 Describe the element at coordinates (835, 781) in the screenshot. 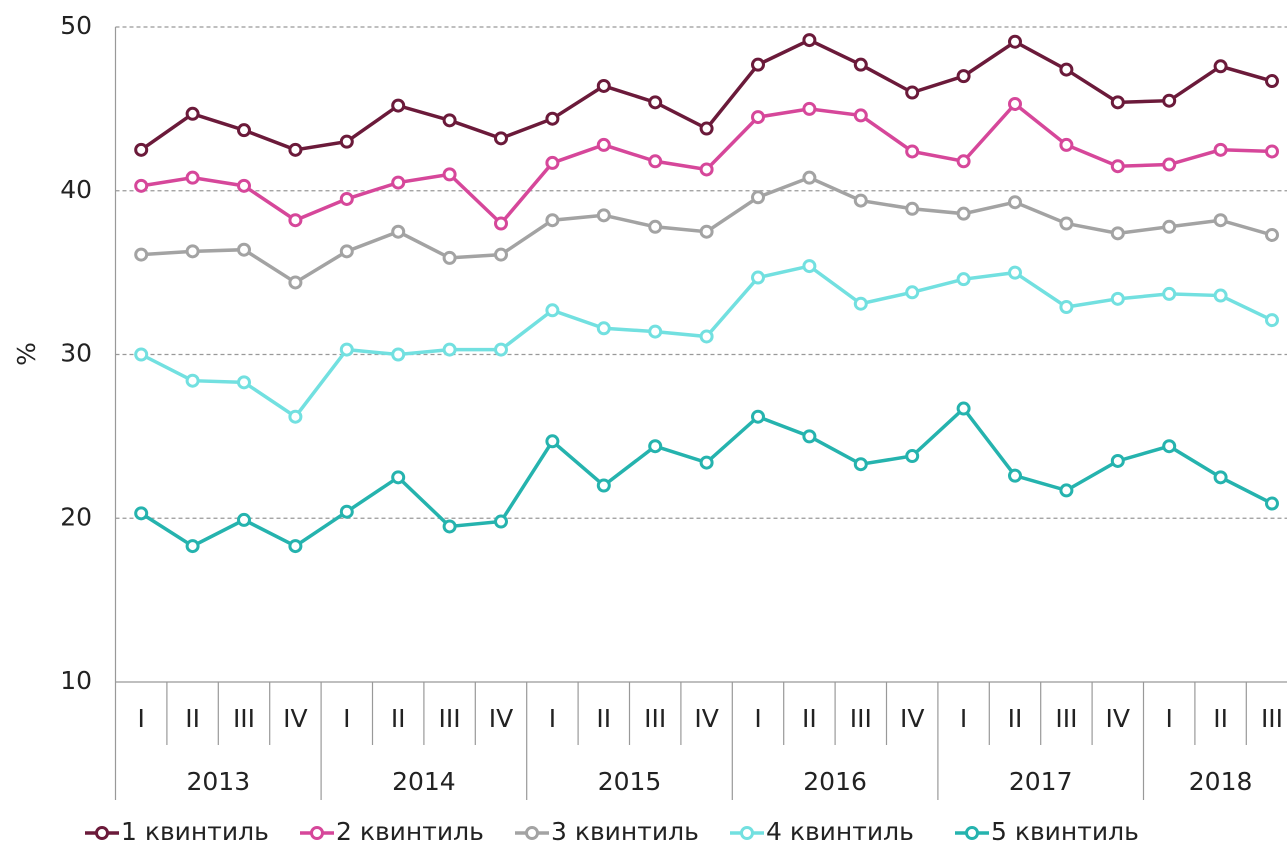

I see `year-label: 2016` at that location.